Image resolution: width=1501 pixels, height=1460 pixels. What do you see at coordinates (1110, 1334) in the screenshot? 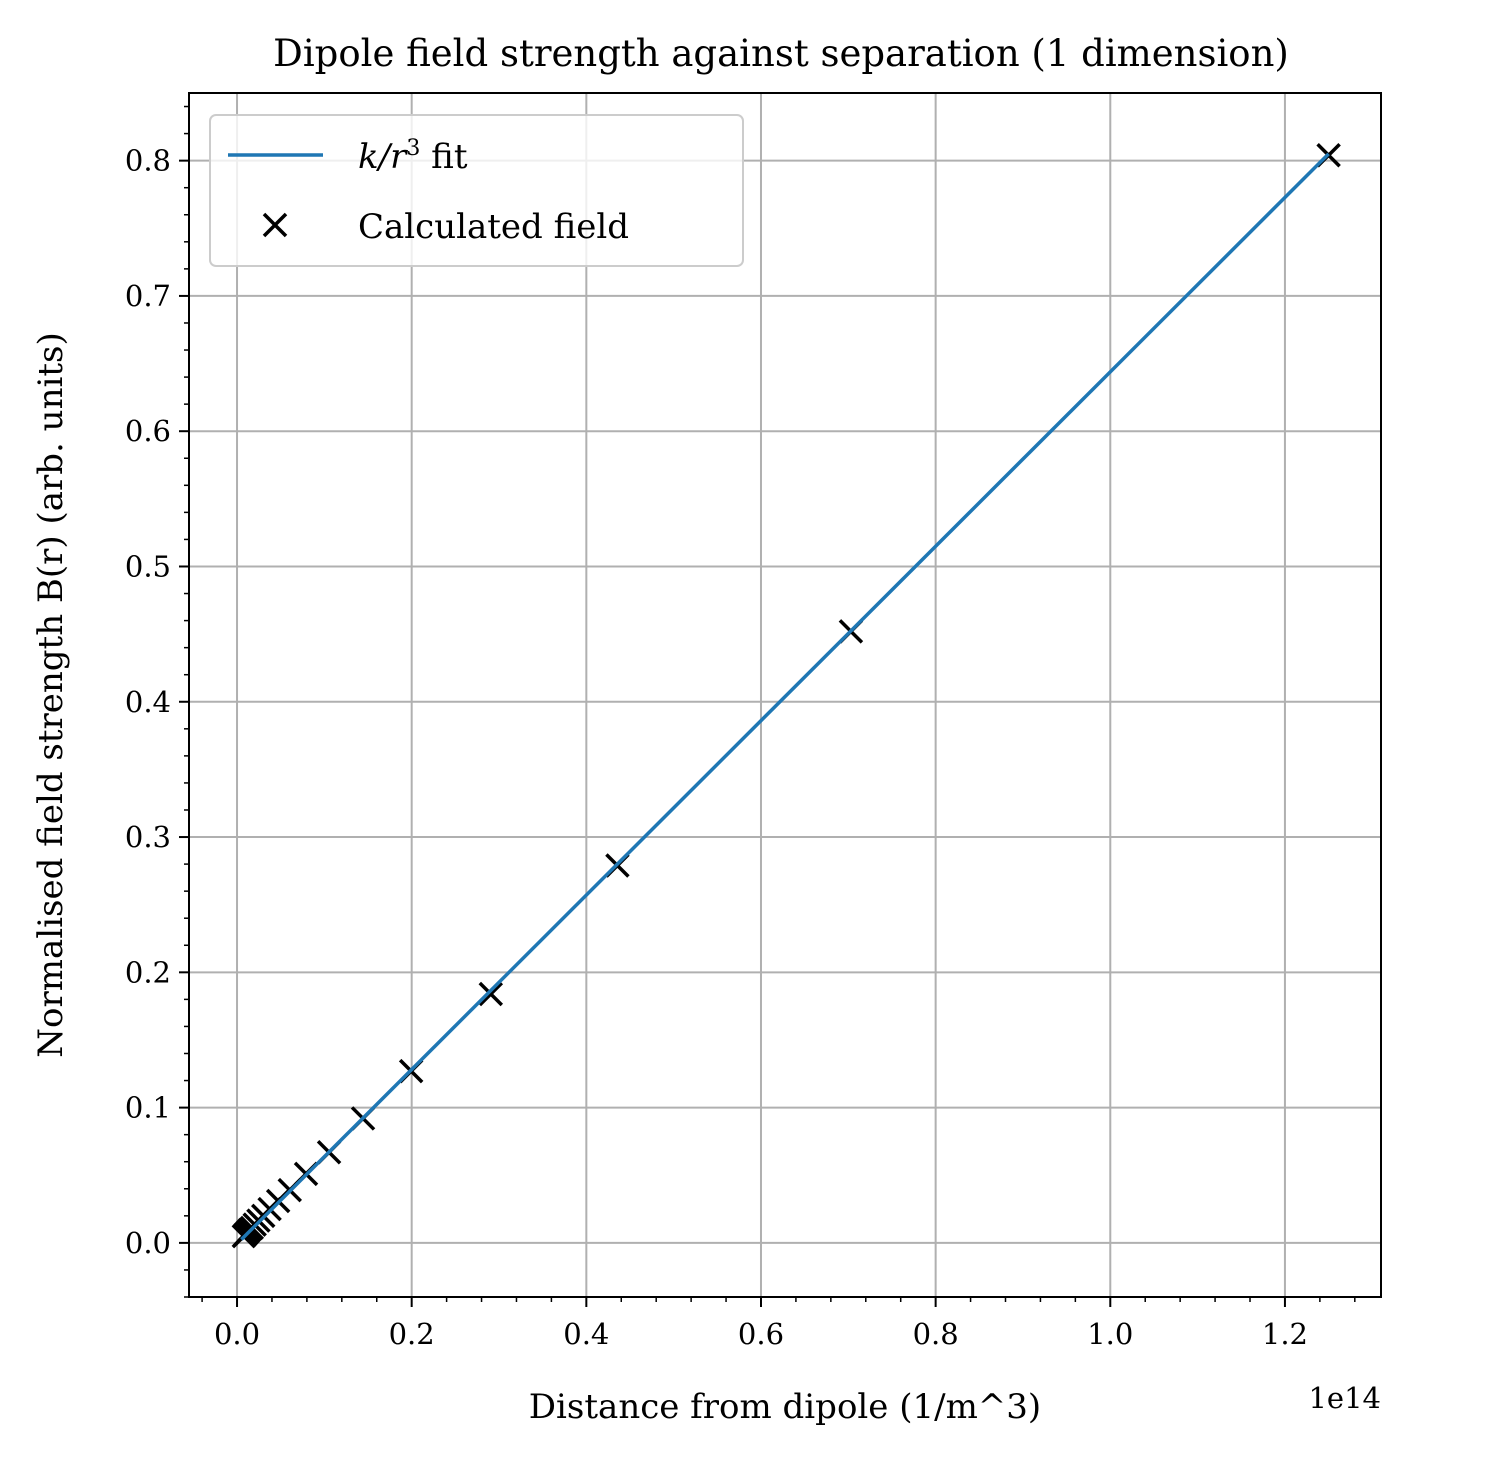
I see `x-tick-label: 1.0` at bounding box center [1110, 1334].